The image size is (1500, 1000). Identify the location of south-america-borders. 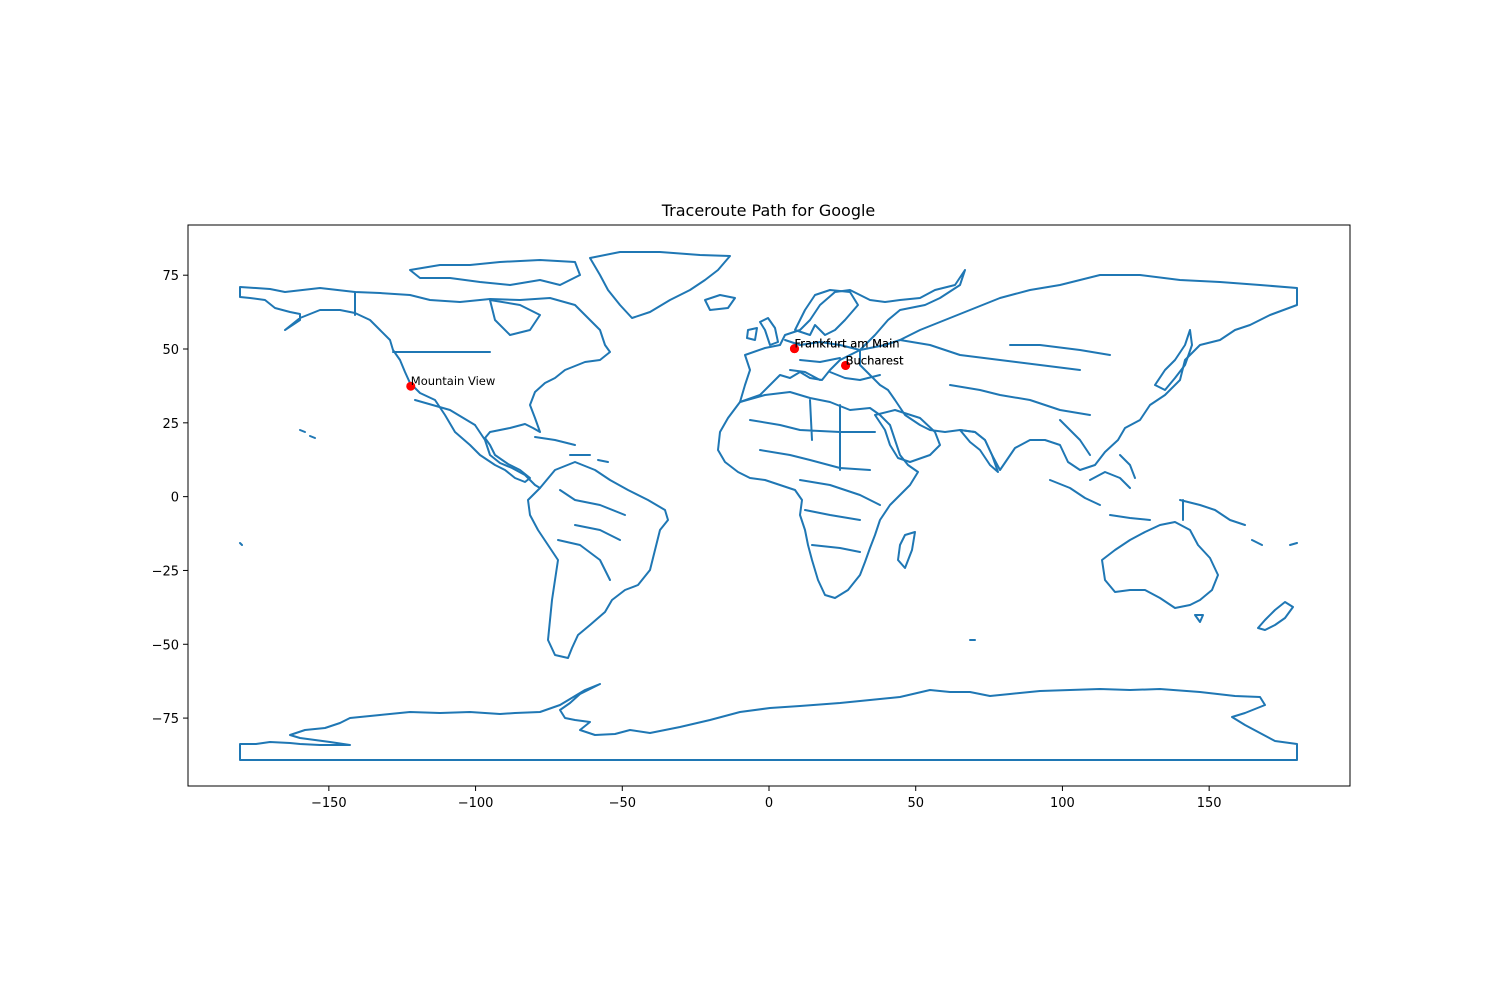
(591, 535).